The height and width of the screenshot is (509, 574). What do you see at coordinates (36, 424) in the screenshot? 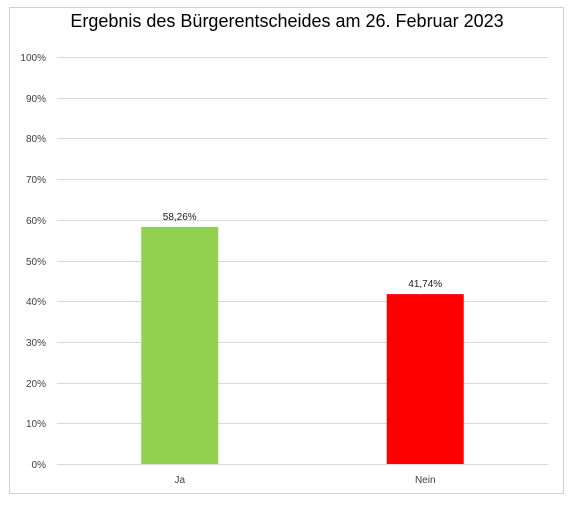
I see `y-tick-label: 10%` at bounding box center [36, 424].